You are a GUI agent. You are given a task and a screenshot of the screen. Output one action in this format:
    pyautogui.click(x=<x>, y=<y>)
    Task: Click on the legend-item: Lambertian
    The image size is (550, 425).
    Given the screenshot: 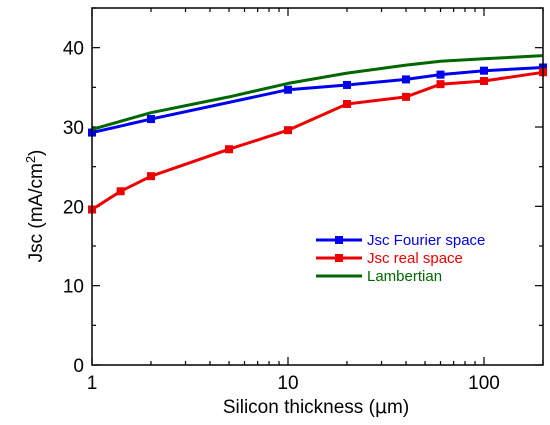 What is the action you would take?
    pyautogui.click(x=379, y=276)
    